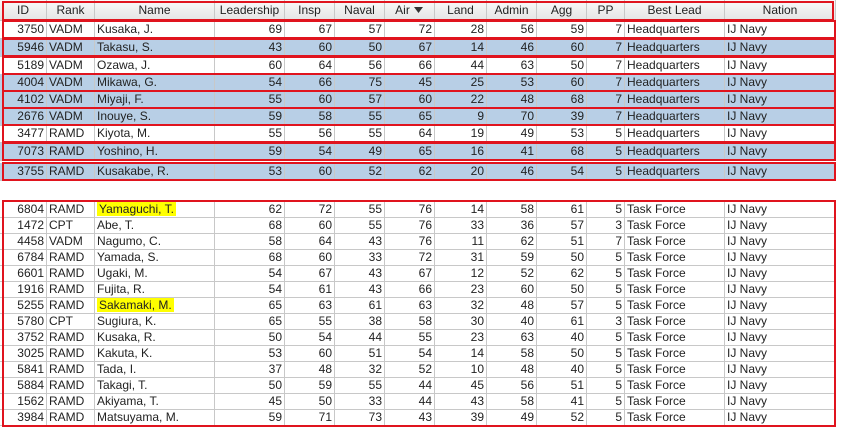 This screenshot has width=846, height=437. Describe the element at coordinates (155, 152) in the screenshot. I see `table-cell: Yoshino, H.` at that location.